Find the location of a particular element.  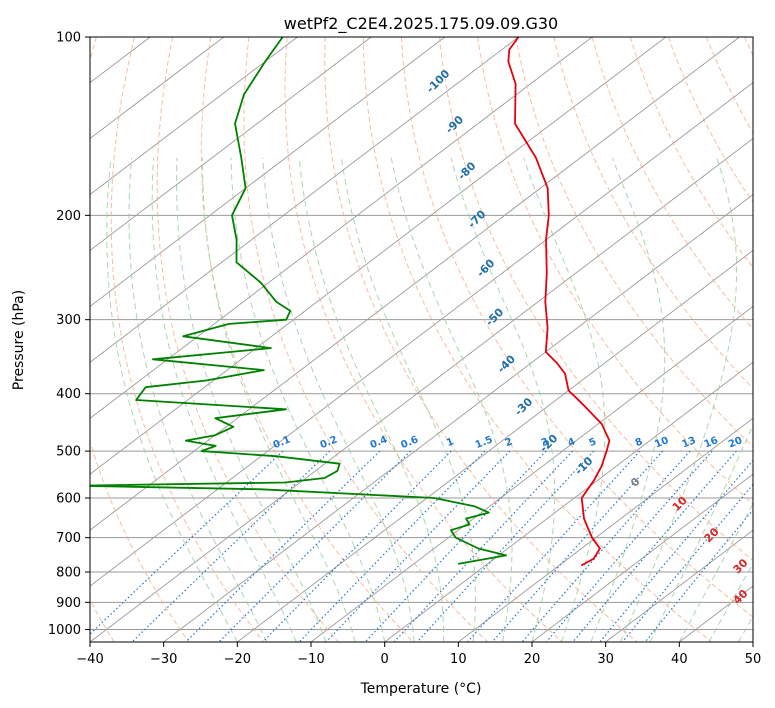

y-tick-label: 300 is located at coordinates (68, 320).